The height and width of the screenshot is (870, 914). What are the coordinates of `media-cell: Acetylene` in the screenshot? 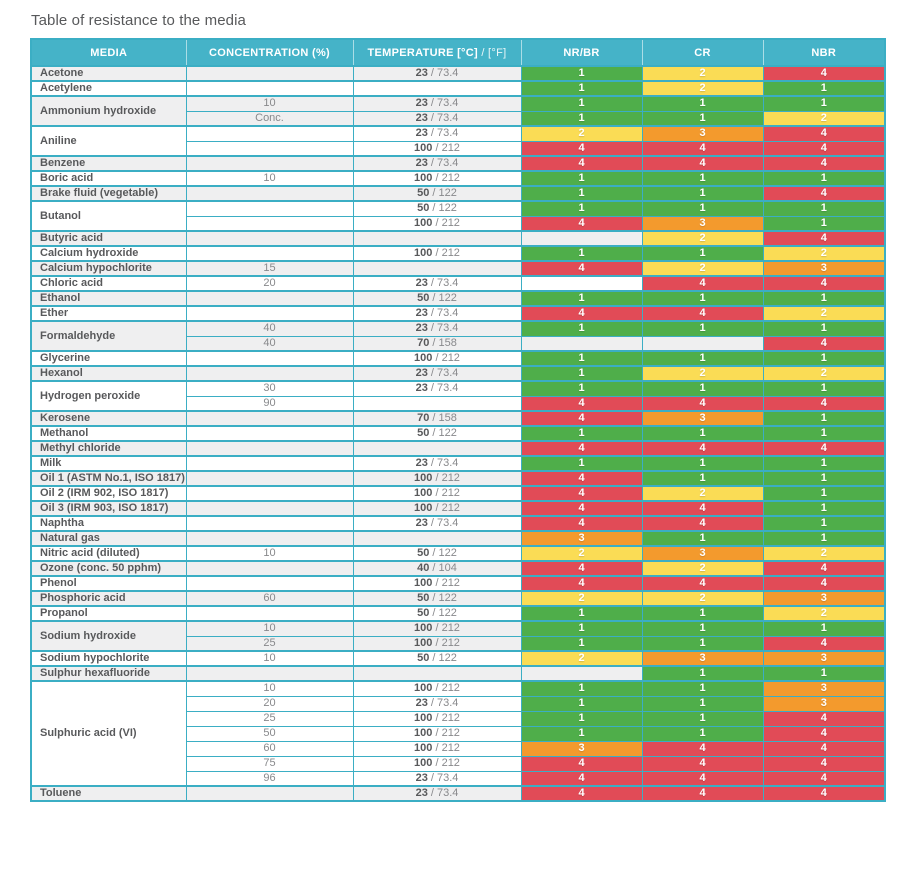 It's located at (108, 88).